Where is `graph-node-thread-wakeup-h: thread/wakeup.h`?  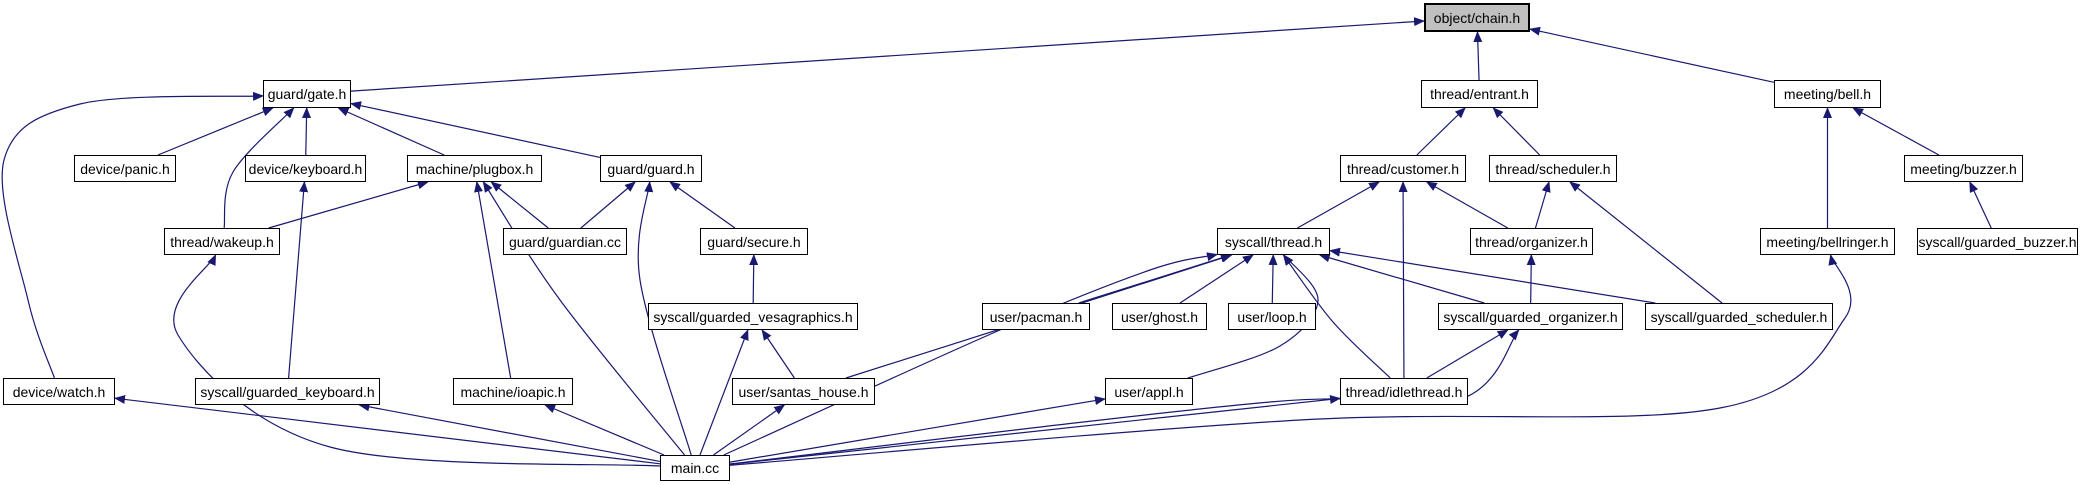 graph-node-thread-wakeup-h: thread/wakeup.h is located at coordinates (222, 241).